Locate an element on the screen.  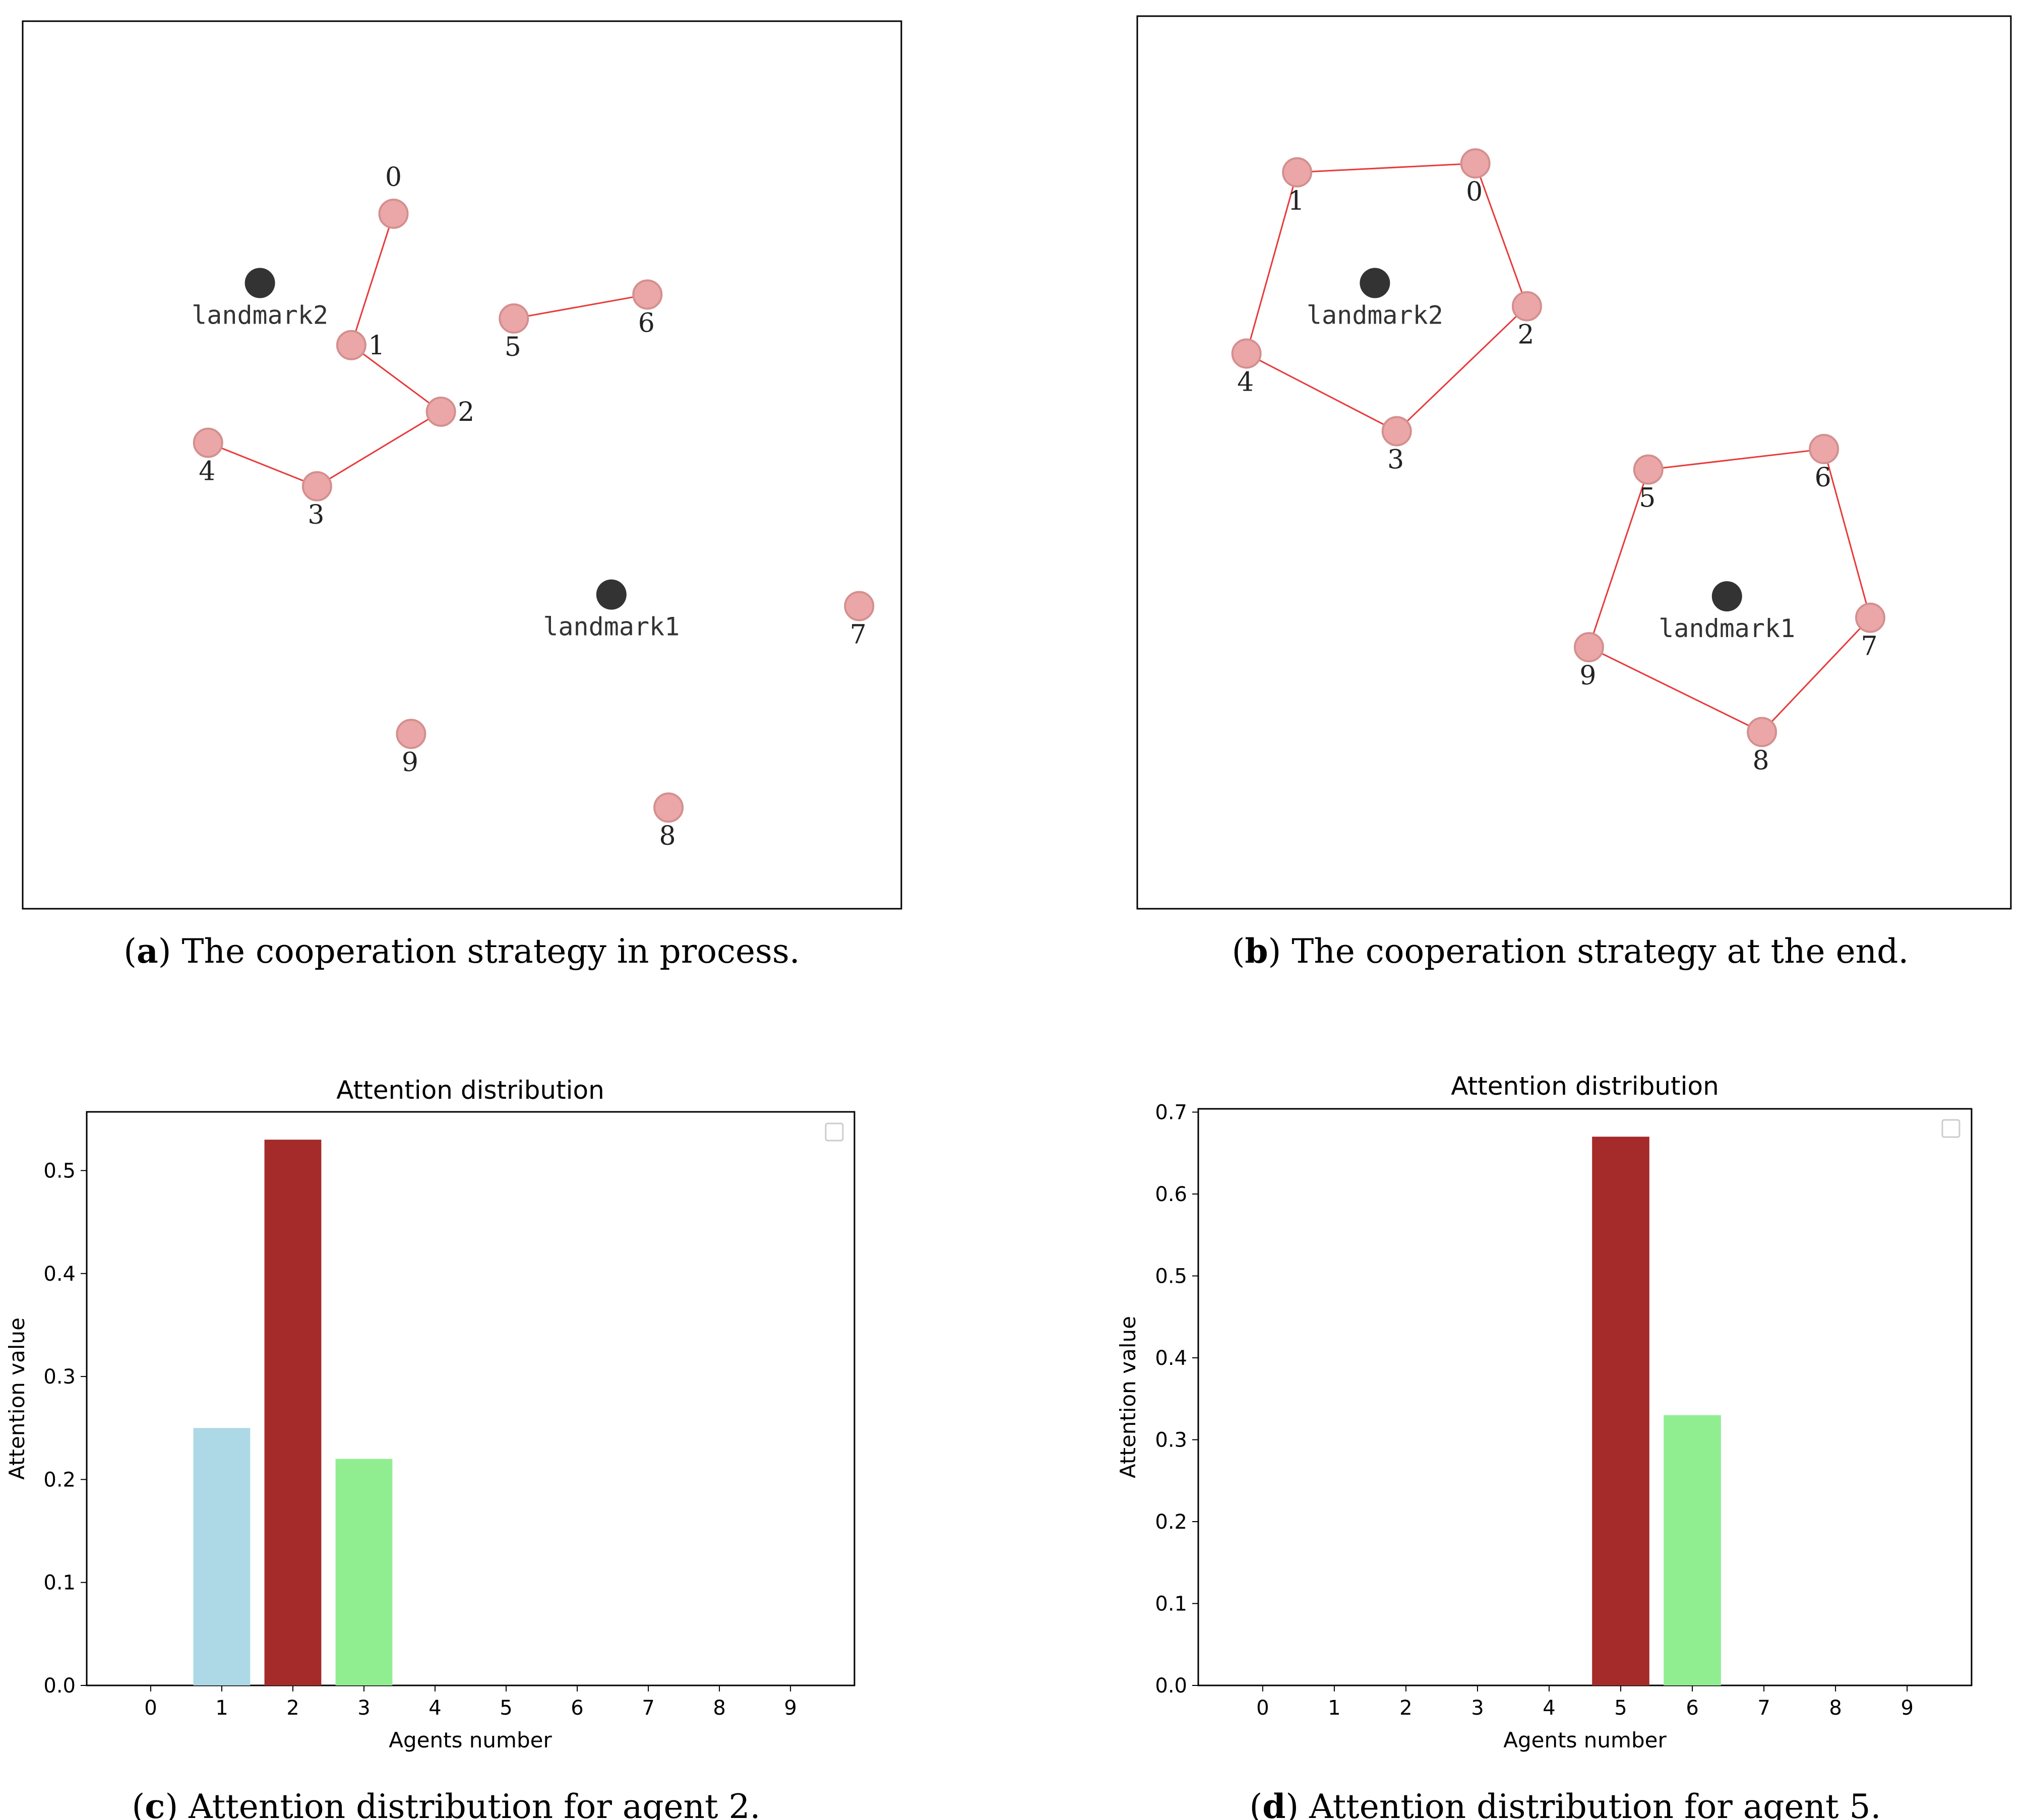
panel-a-landmarks: landmark2 landmark1 is located at coordinates (436, 455).